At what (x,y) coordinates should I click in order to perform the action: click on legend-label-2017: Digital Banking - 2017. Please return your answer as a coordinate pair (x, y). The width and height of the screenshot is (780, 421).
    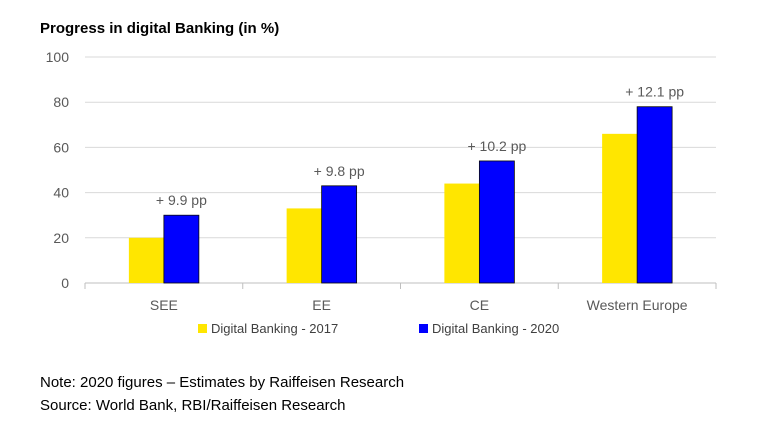
    Looking at the image, I should click on (275, 328).